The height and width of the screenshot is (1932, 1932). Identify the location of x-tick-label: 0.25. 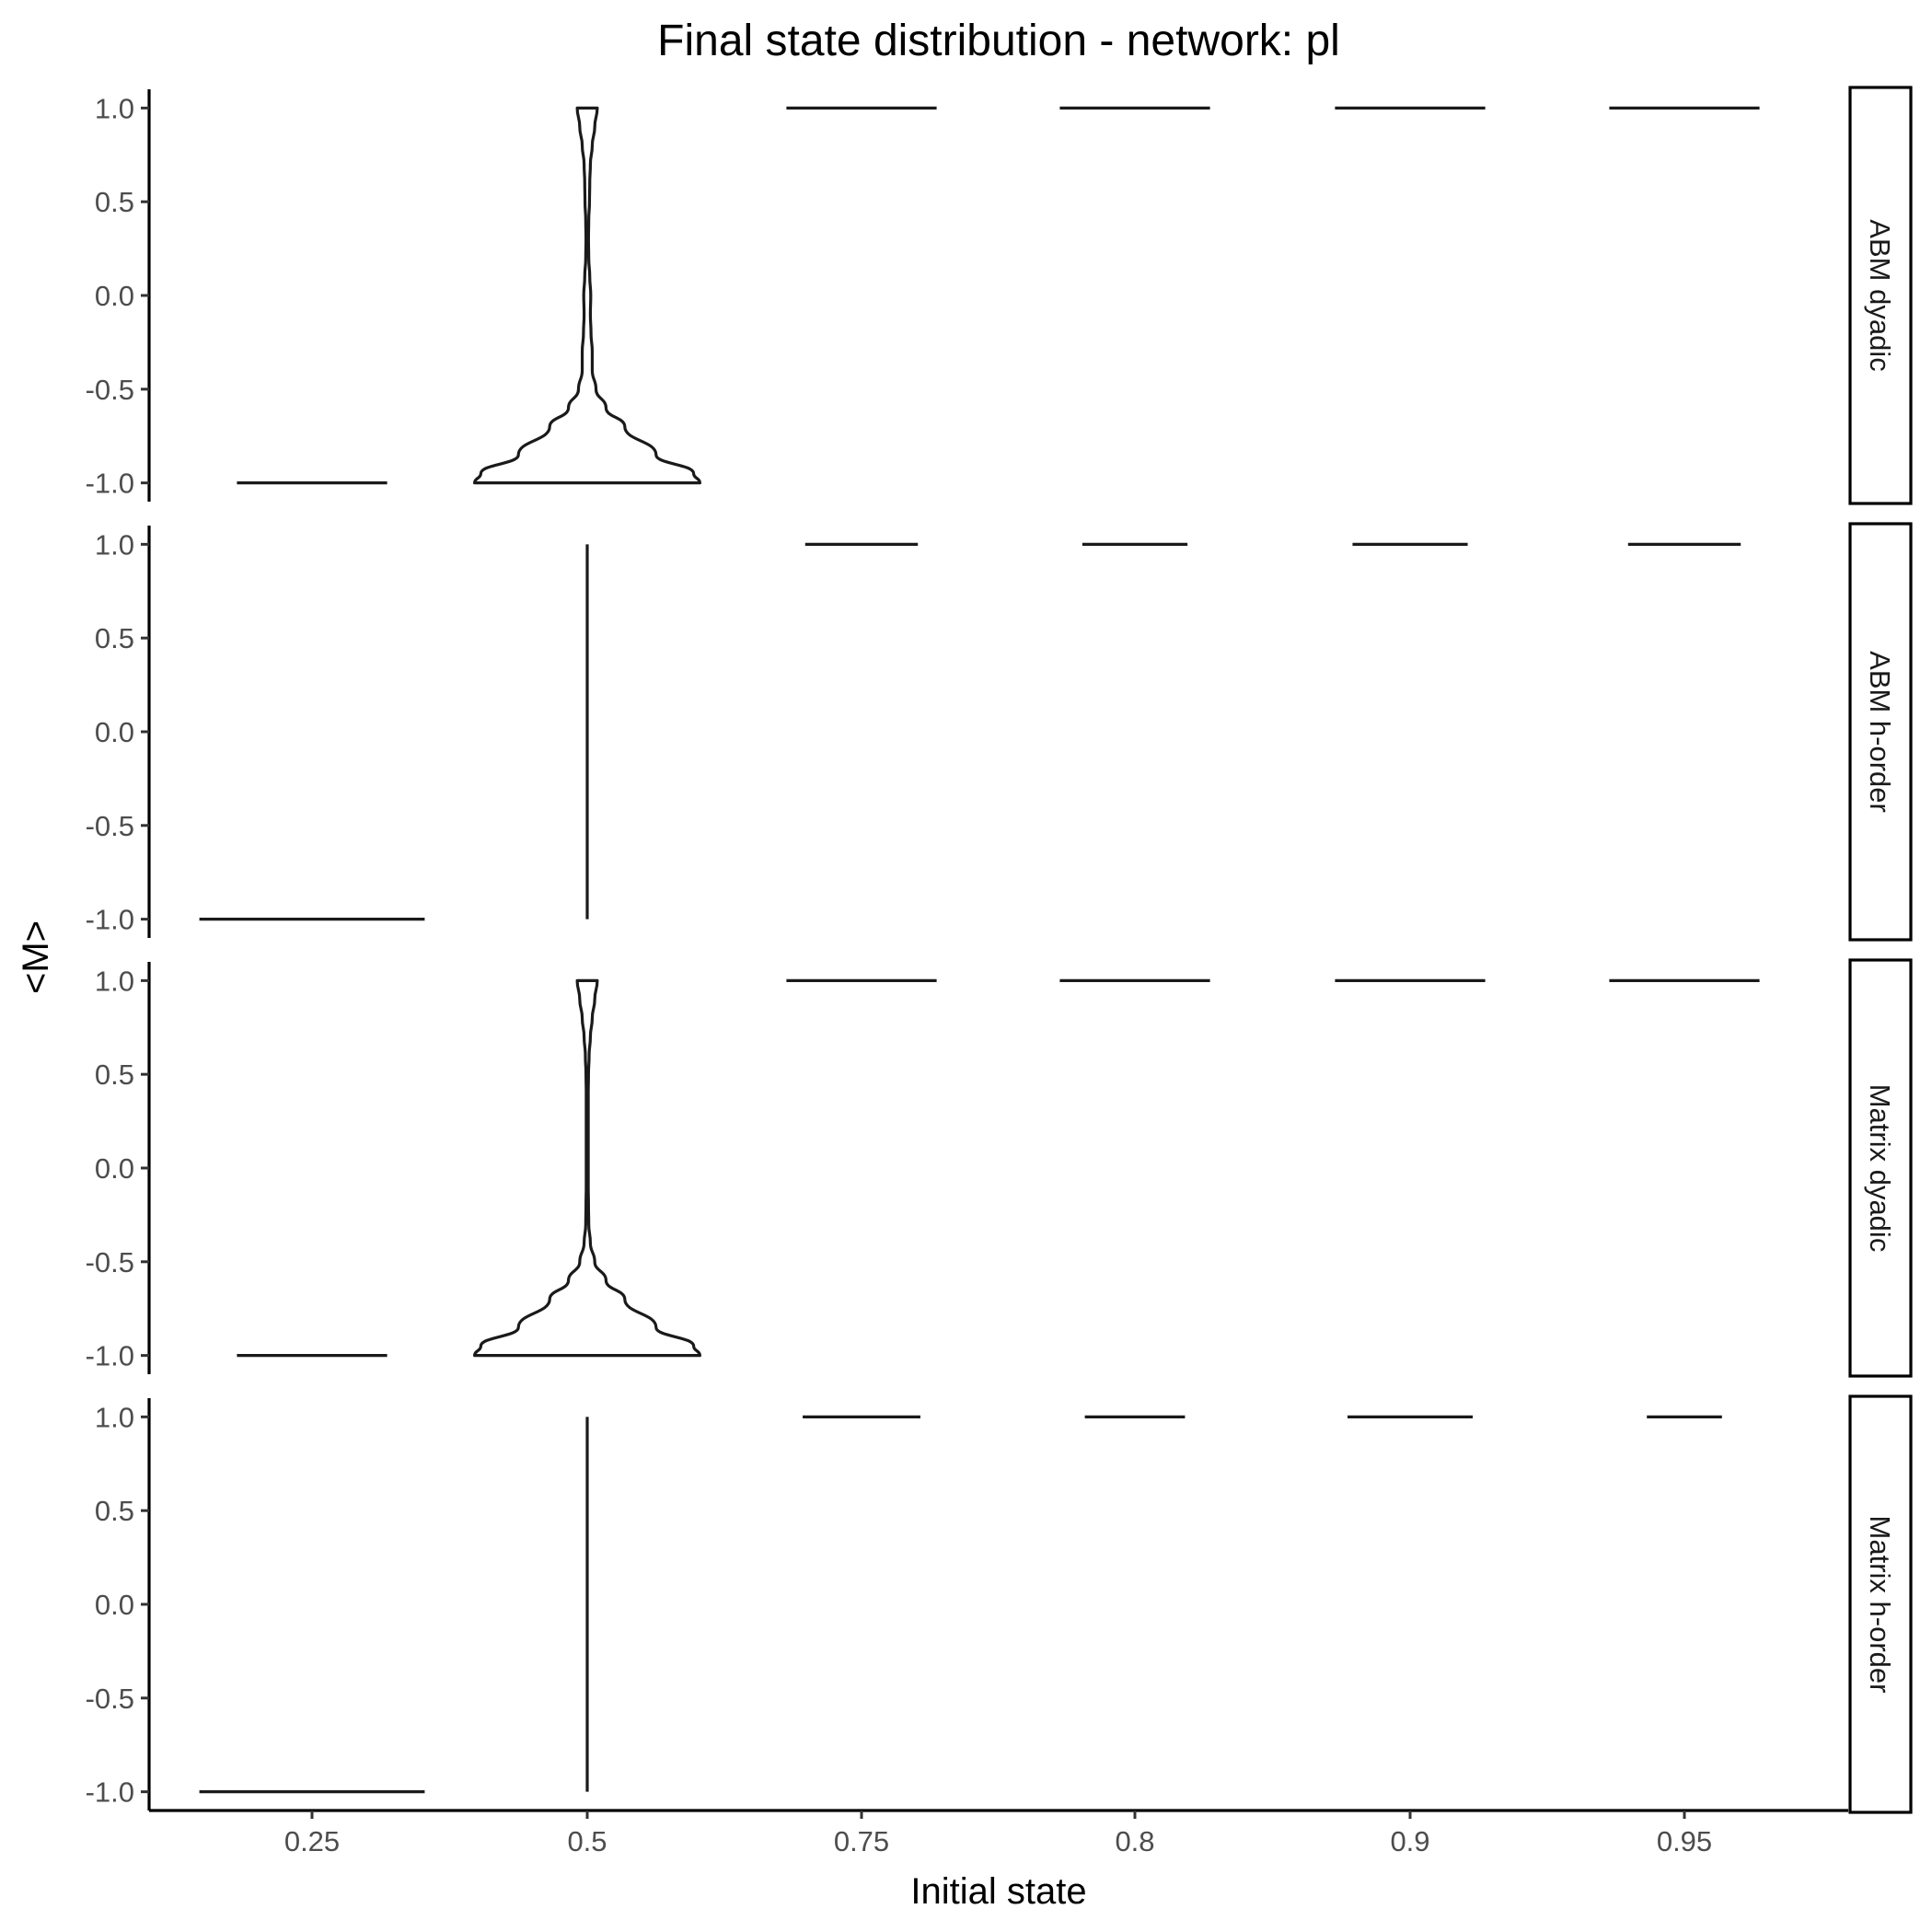
(312, 1841).